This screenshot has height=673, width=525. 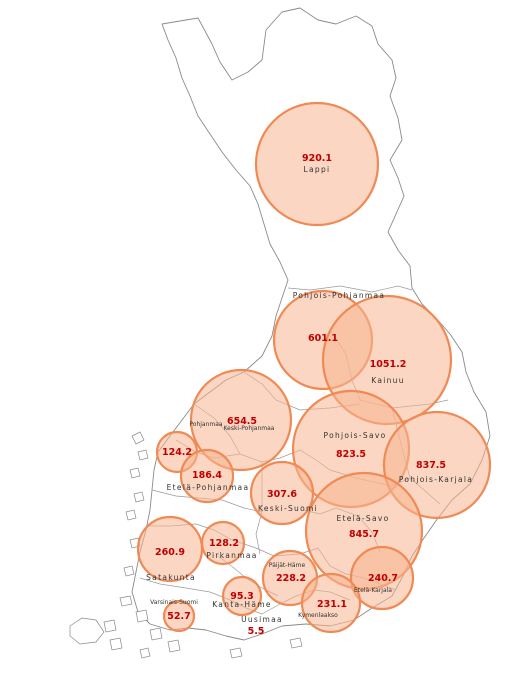 I want to click on bubble-pirkanmaa, so click(x=223, y=543).